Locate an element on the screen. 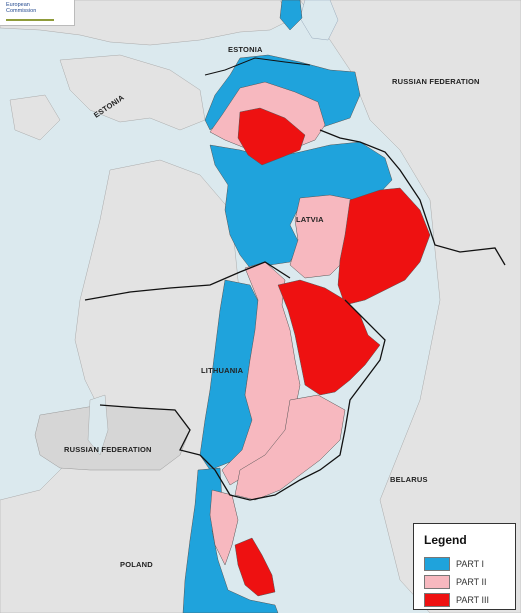 This screenshot has width=521, height=613. legend: Legend PART I PART II PART III is located at coordinates (464, 566).